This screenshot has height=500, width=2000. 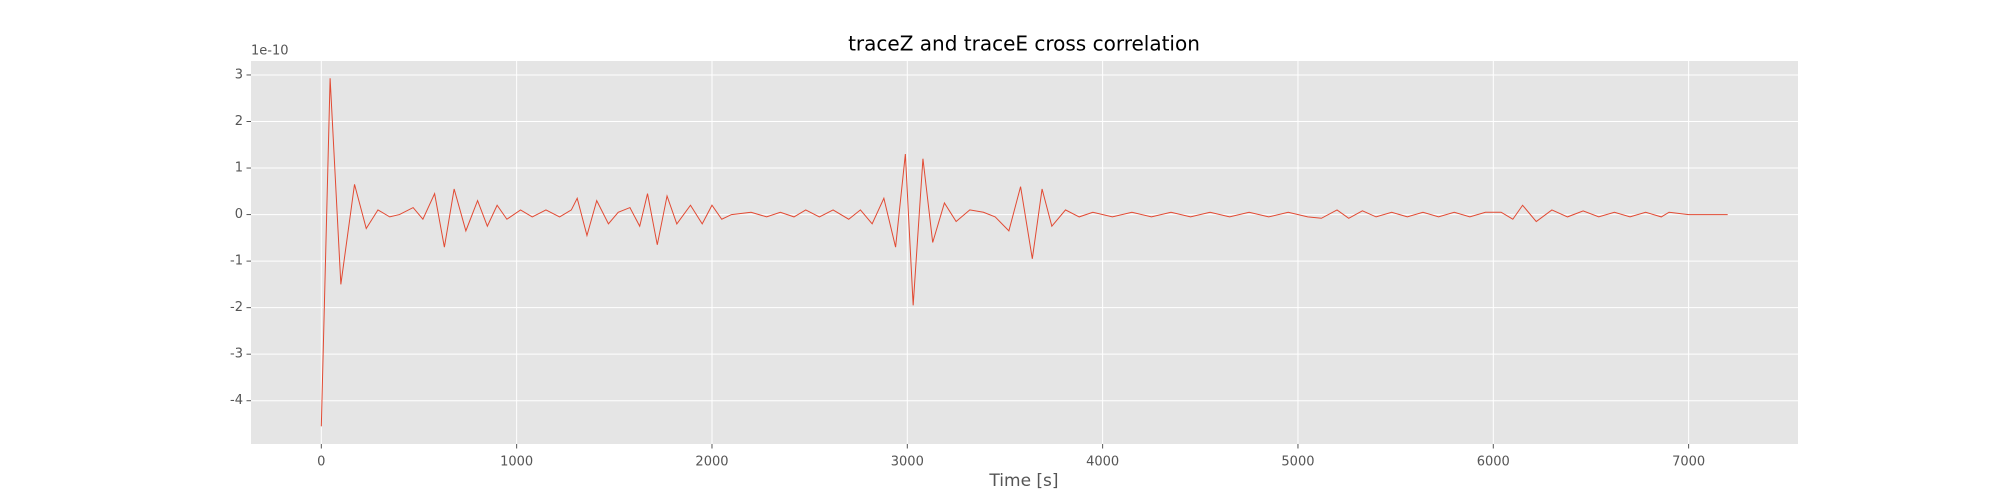 I want to click on y-tick-label: 3, so click(x=239, y=74).